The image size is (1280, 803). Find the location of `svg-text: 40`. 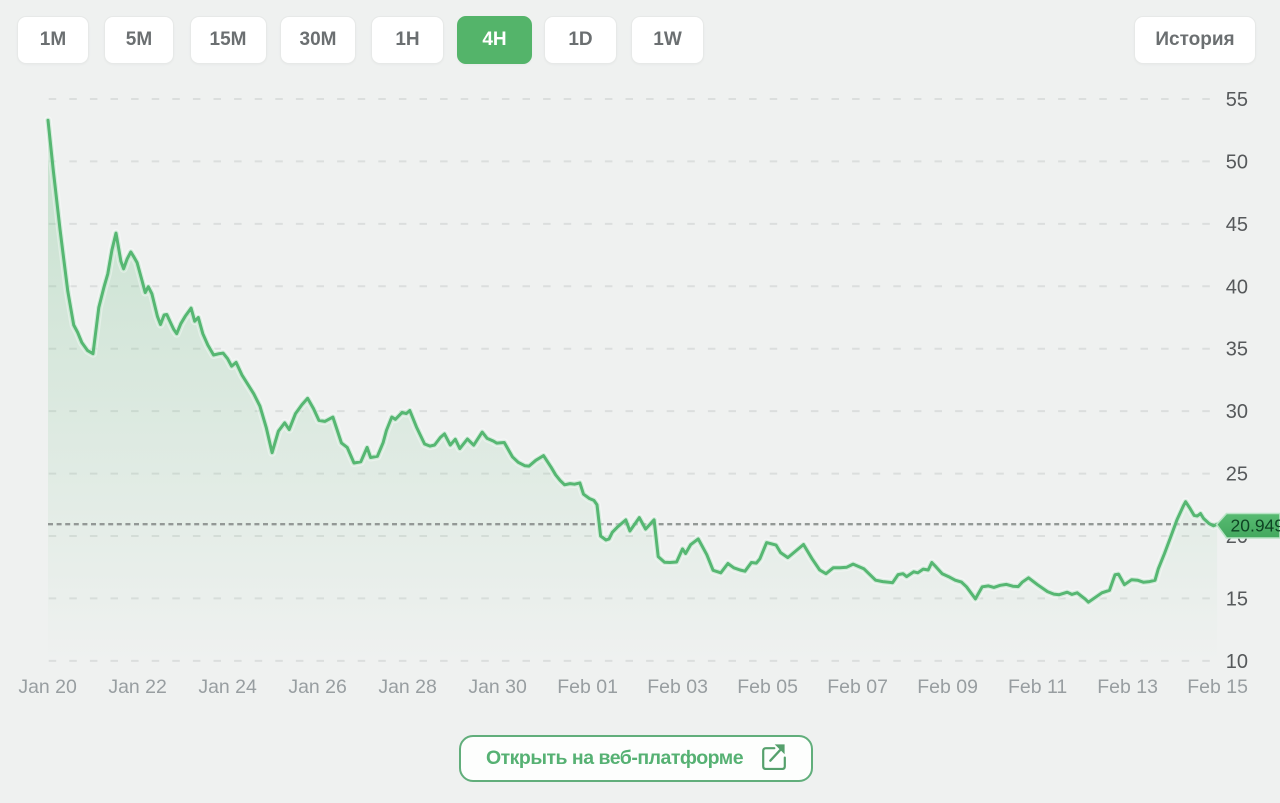

svg-text: 40 is located at coordinates (1237, 287).